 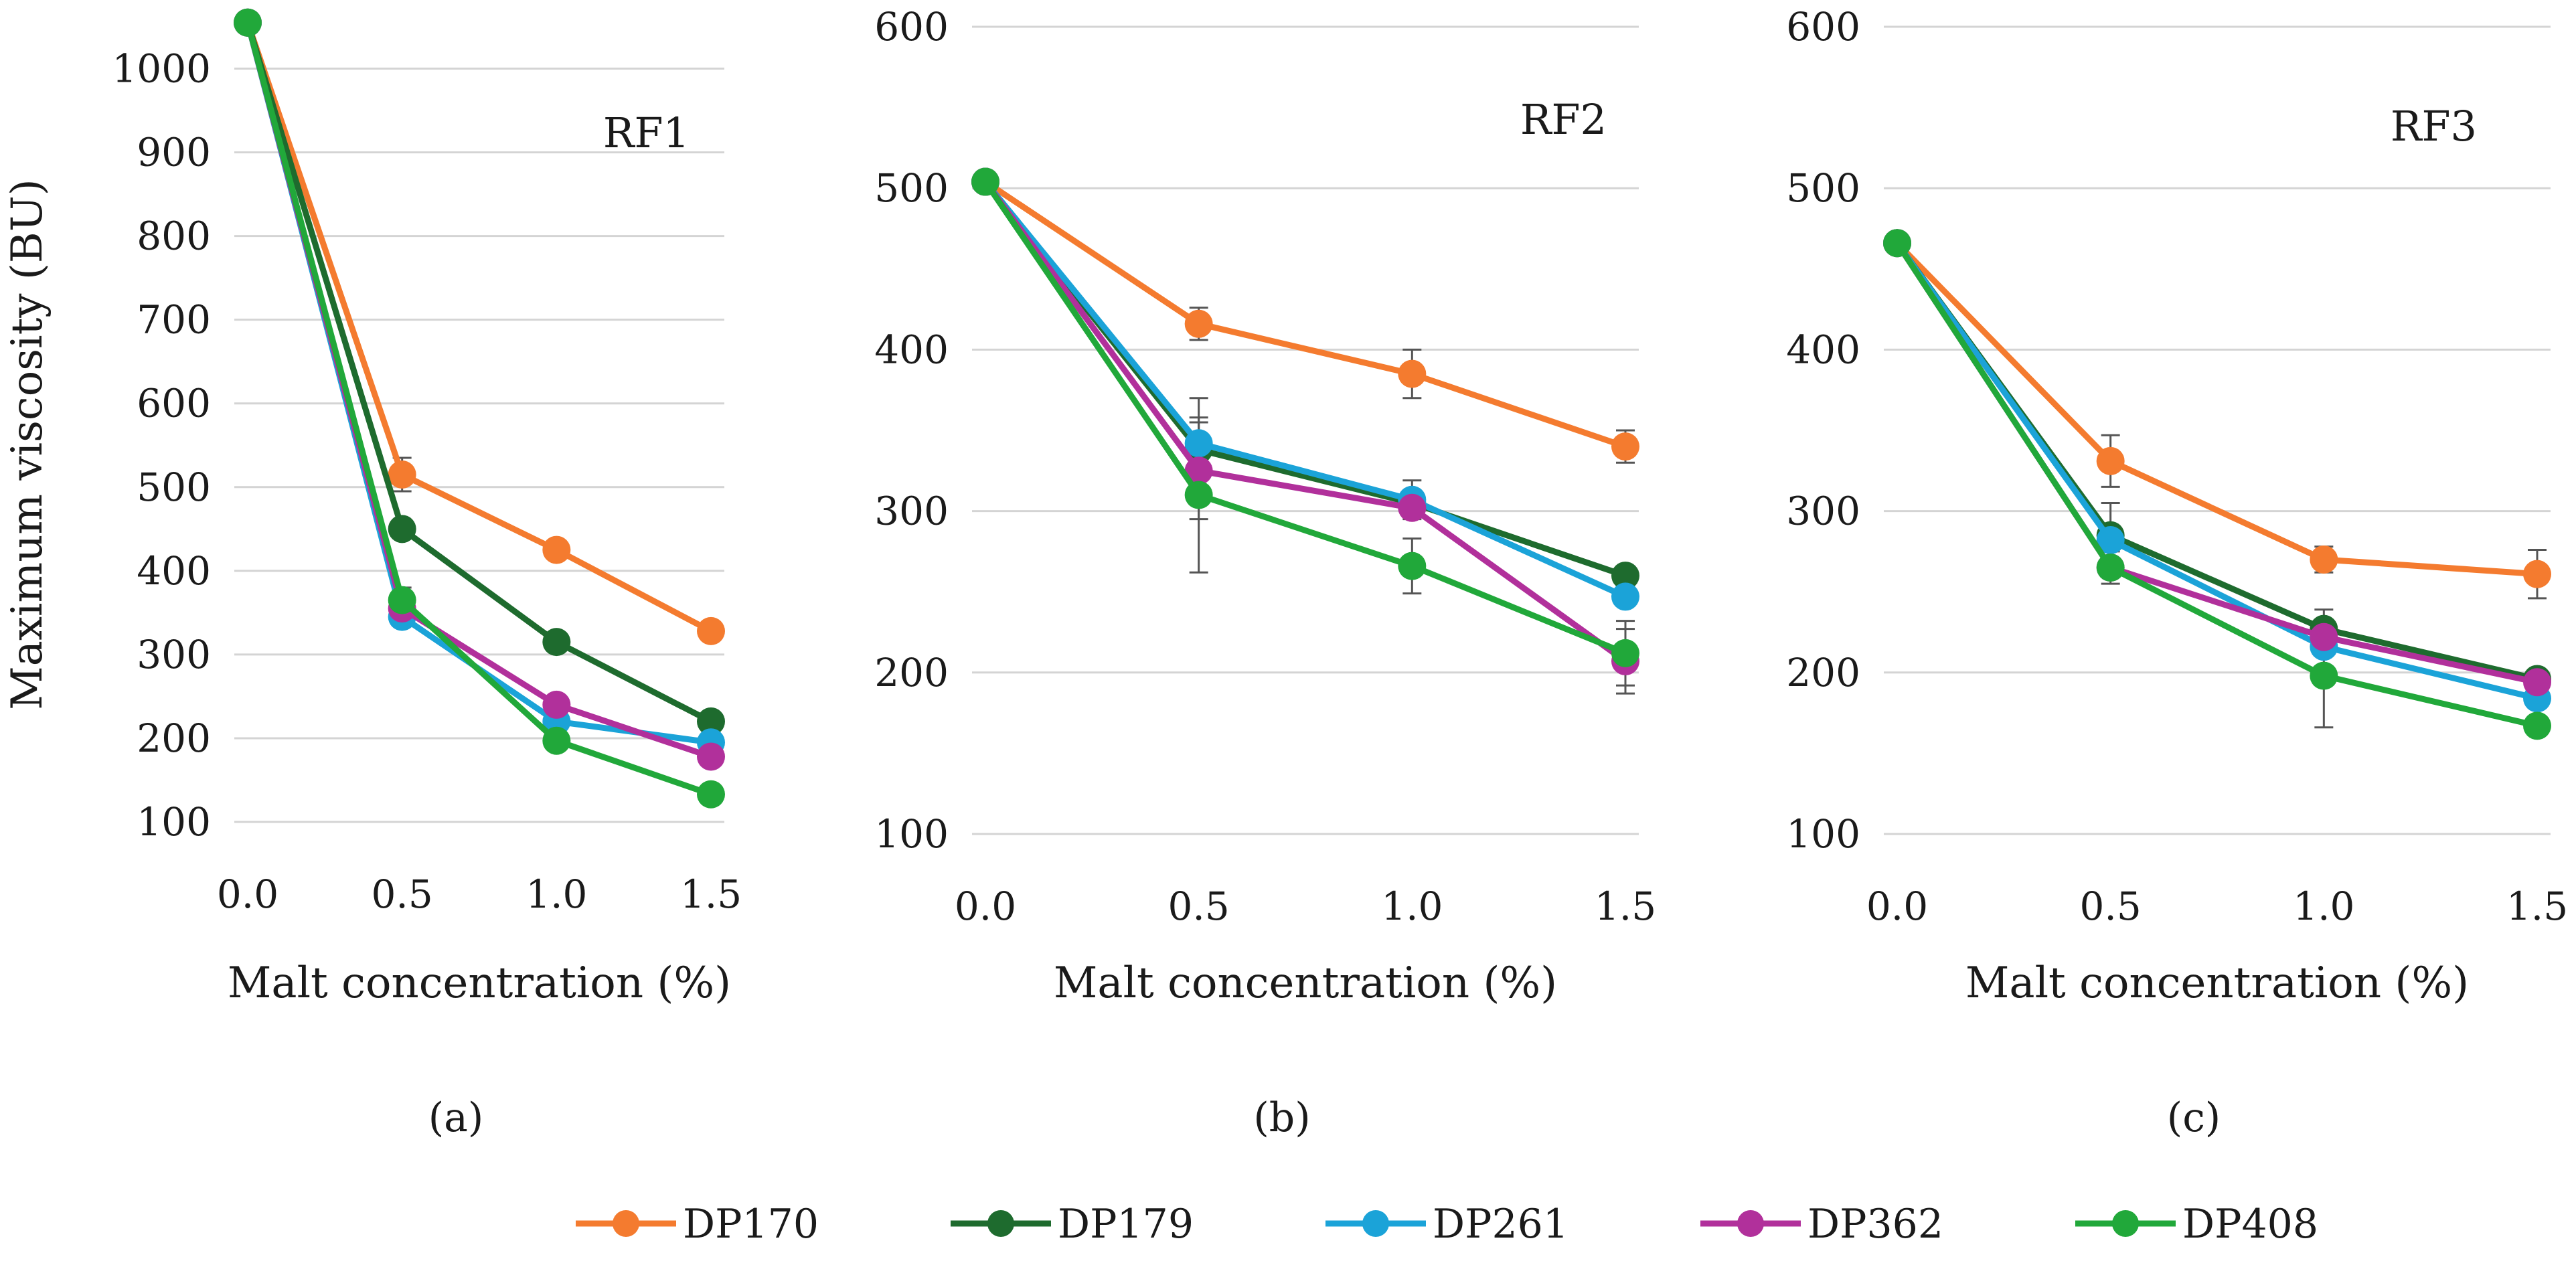 What do you see at coordinates (1126, 1224) in the screenshot?
I see `legend-label: DP179` at bounding box center [1126, 1224].